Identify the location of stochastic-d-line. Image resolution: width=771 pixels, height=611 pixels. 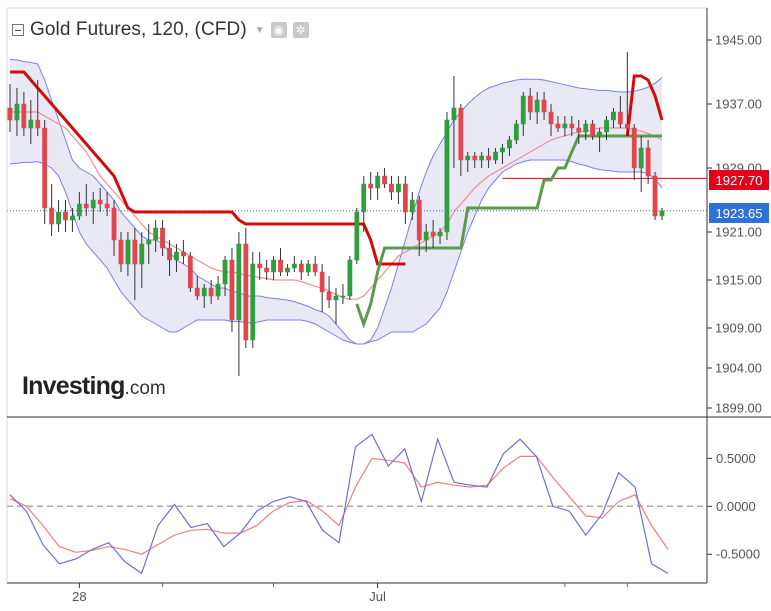
(339, 505).